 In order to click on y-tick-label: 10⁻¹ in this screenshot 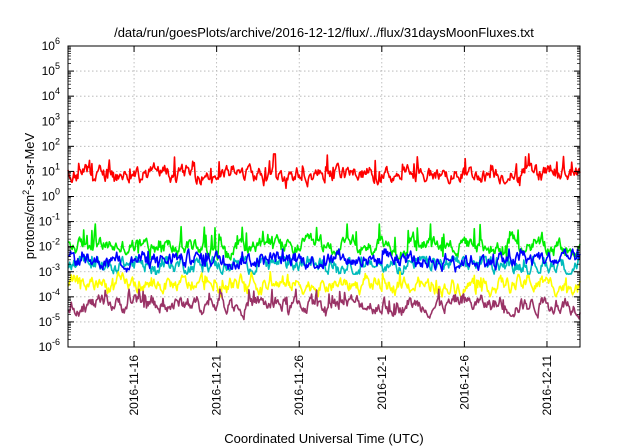, I will do `click(49, 220)`.